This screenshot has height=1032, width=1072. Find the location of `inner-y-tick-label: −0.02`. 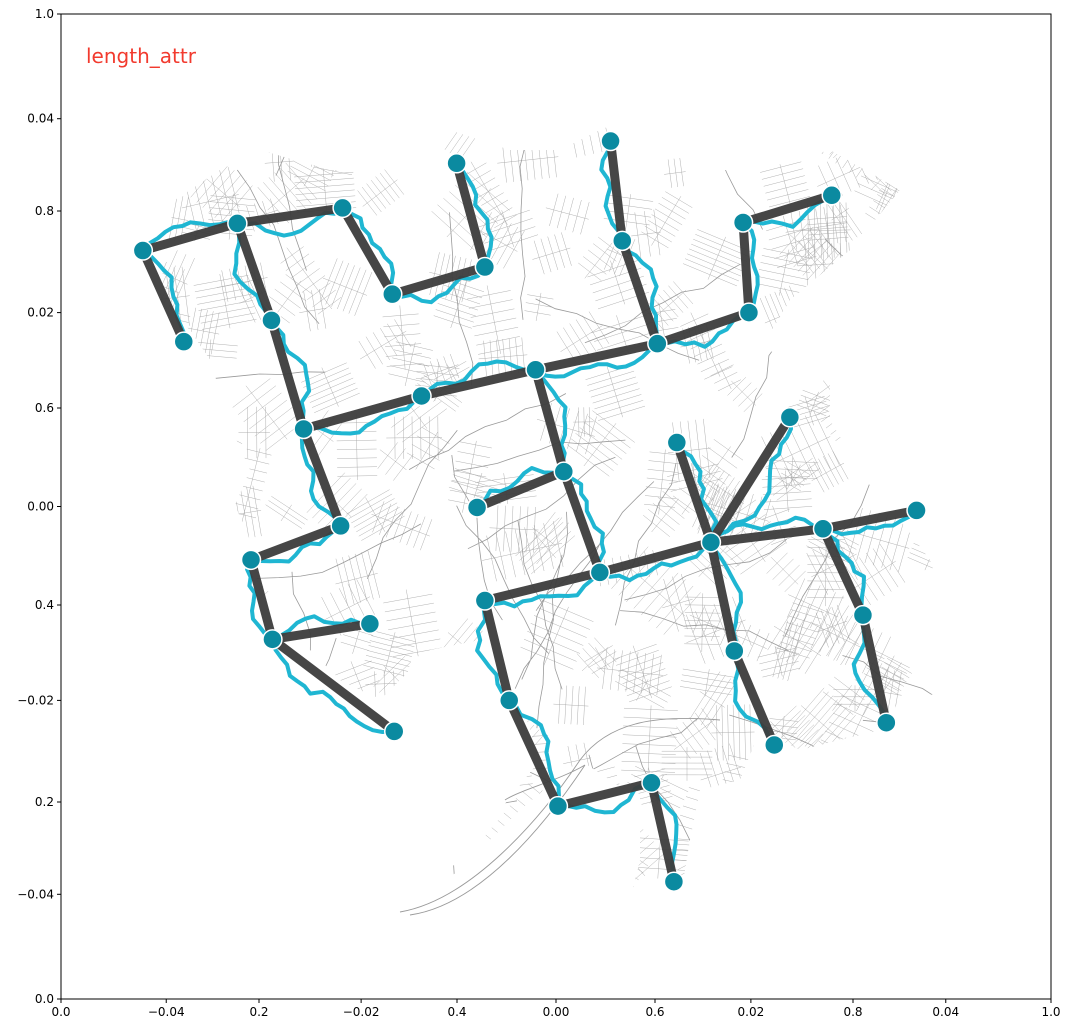

inner-y-tick-label: −0.02 is located at coordinates (35, 700).